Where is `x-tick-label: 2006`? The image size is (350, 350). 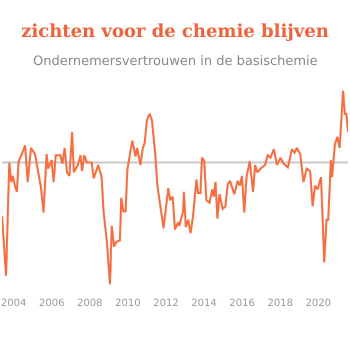
x-tick-label: 2006 is located at coordinates (51, 303).